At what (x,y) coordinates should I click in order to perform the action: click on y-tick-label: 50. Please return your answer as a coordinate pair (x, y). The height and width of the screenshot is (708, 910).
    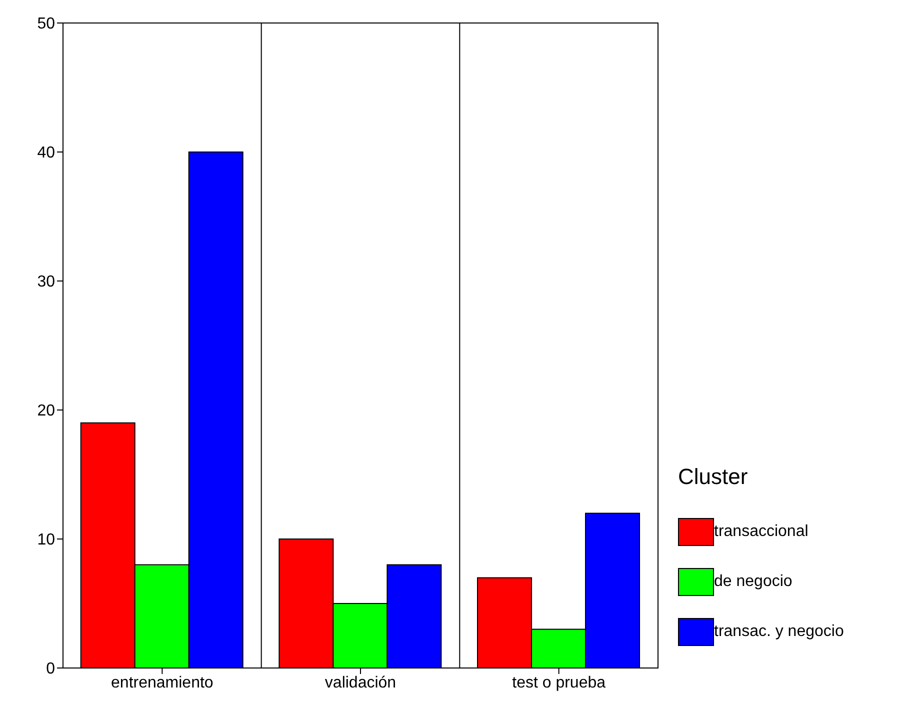
    Looking at the image, I should click on (46, 24).